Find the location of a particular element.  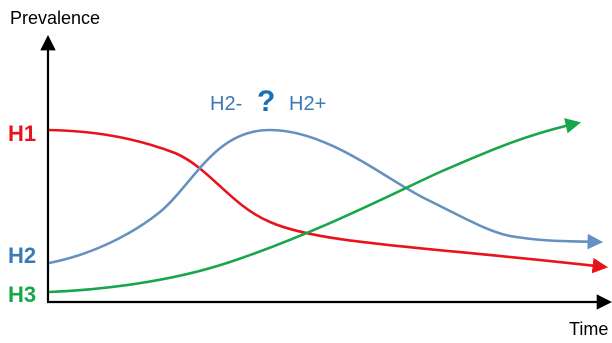

h1-label: H1 is located at coordinates (22, 133).